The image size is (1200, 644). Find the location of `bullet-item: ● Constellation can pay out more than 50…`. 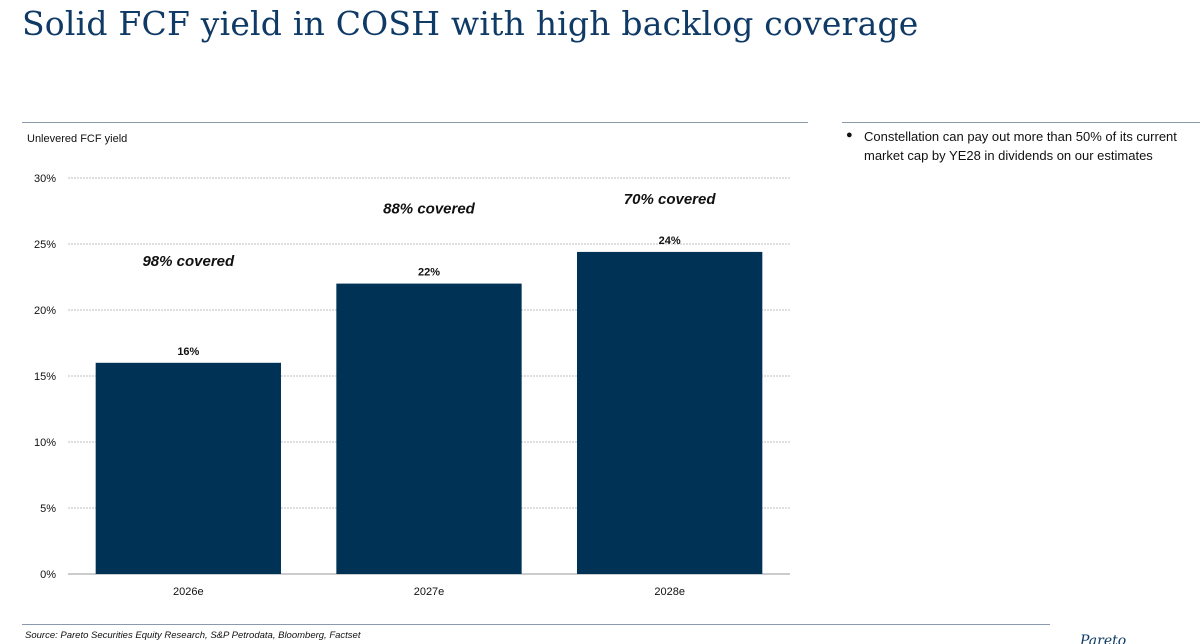

bullet-item: ● Constellation can pay out more than 50… is located at coordinates (1021, 146).